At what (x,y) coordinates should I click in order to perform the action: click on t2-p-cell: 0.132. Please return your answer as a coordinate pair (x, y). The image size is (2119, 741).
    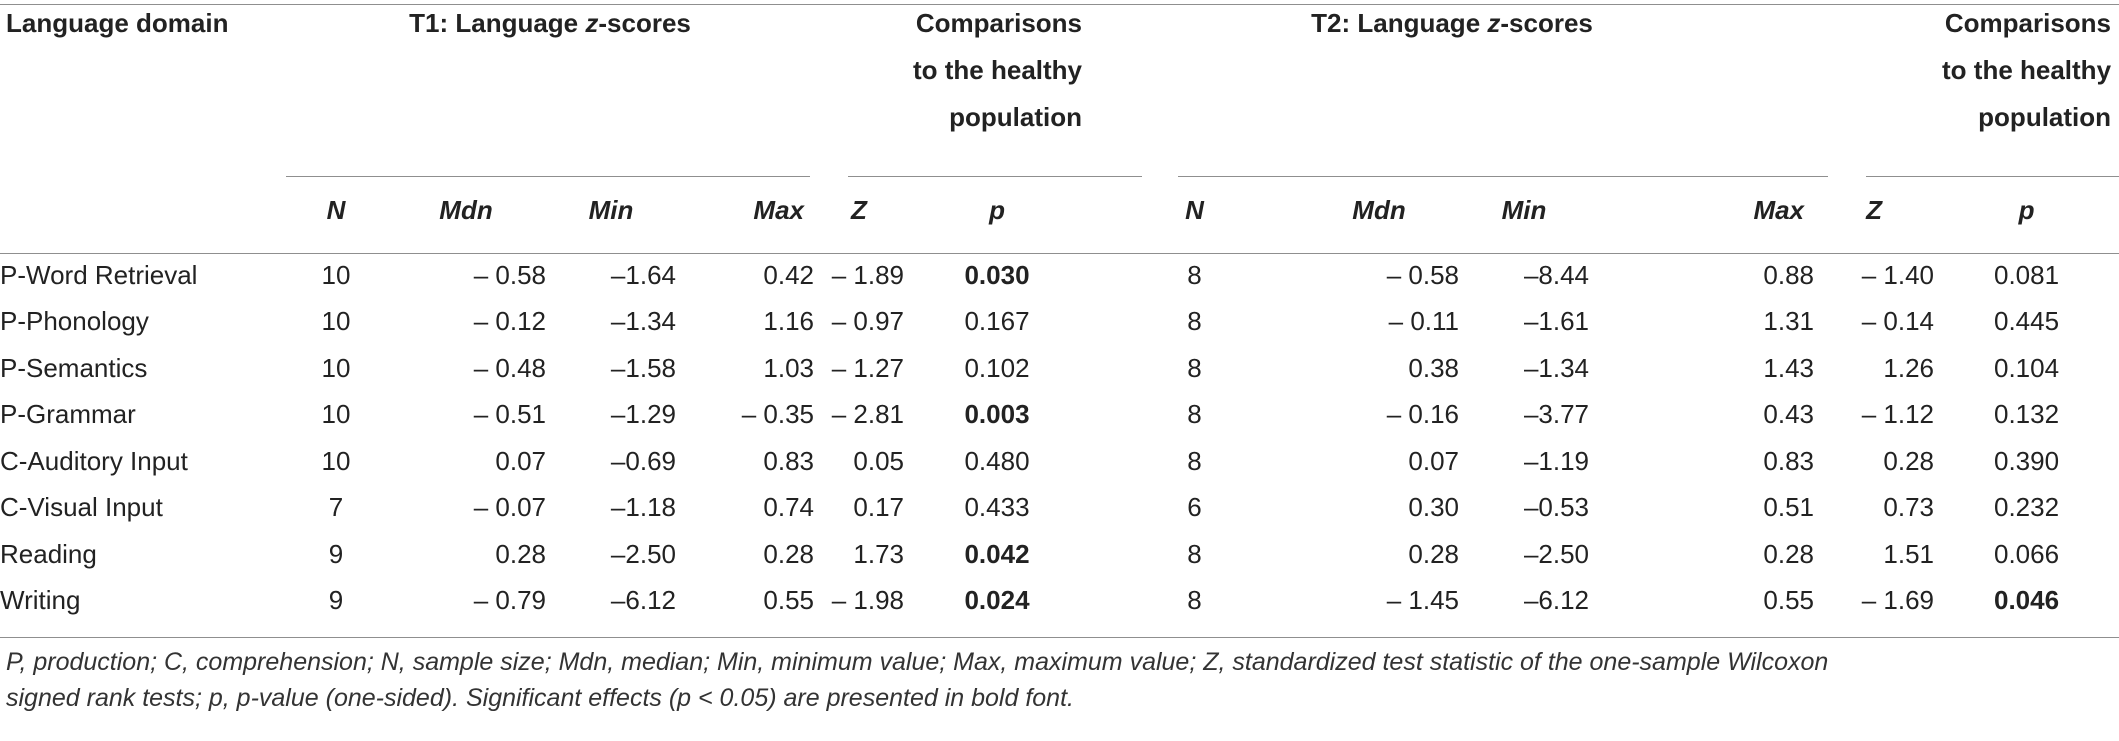
    Looking at the image, I should click on (2026, 414).